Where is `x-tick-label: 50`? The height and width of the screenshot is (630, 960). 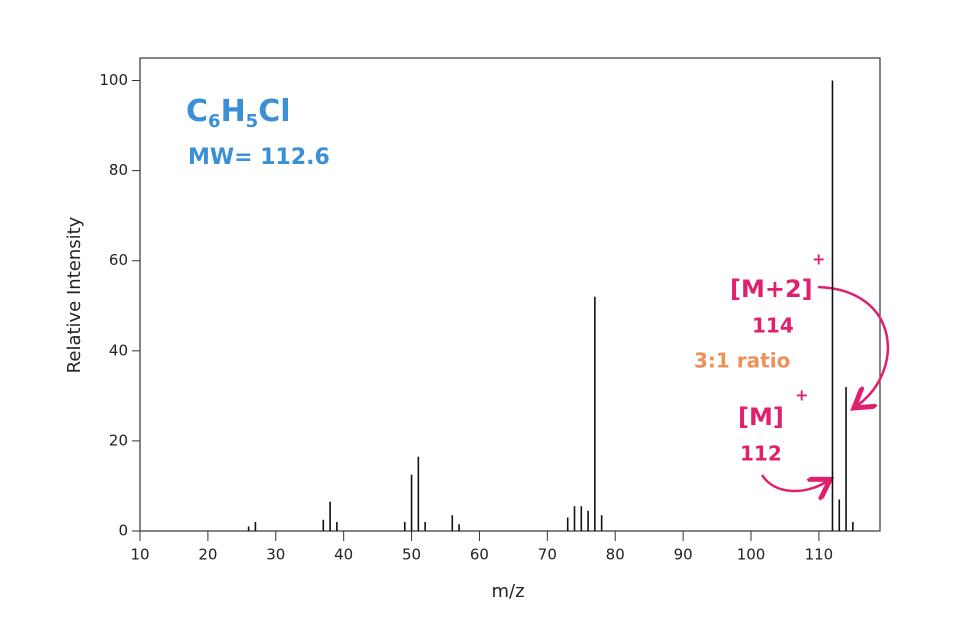
x-tick-label: 50 is located at coordinates (411, 555).